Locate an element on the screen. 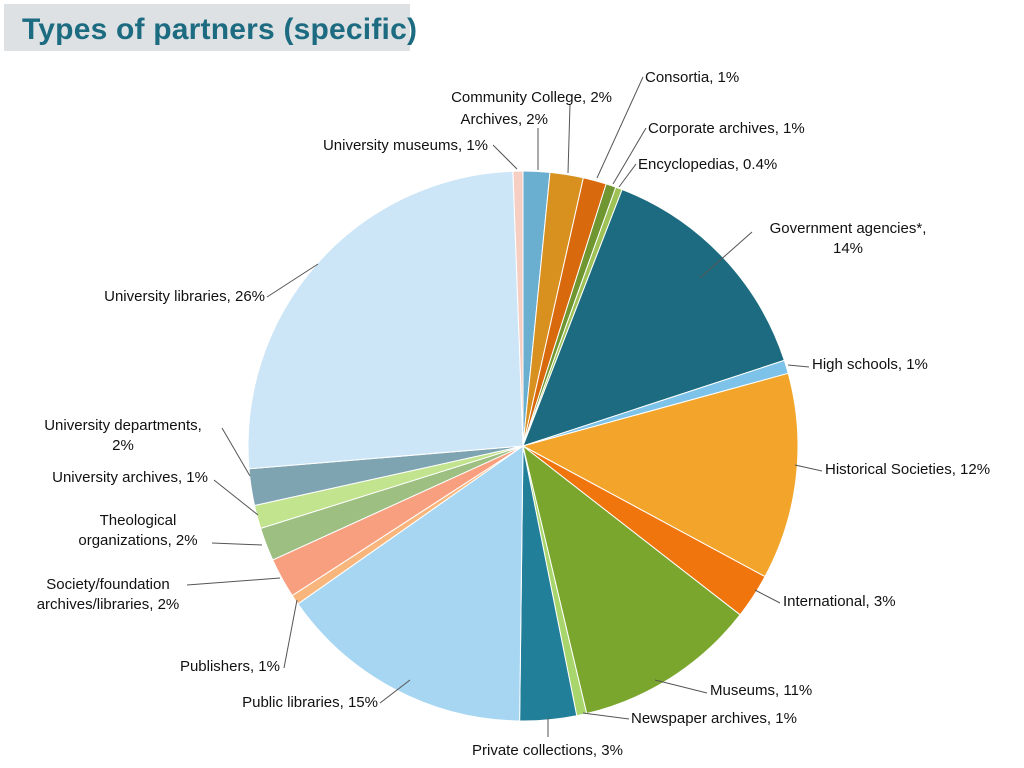  slice-label: Theological organizations, 2% is located at coordinates (137, 530).